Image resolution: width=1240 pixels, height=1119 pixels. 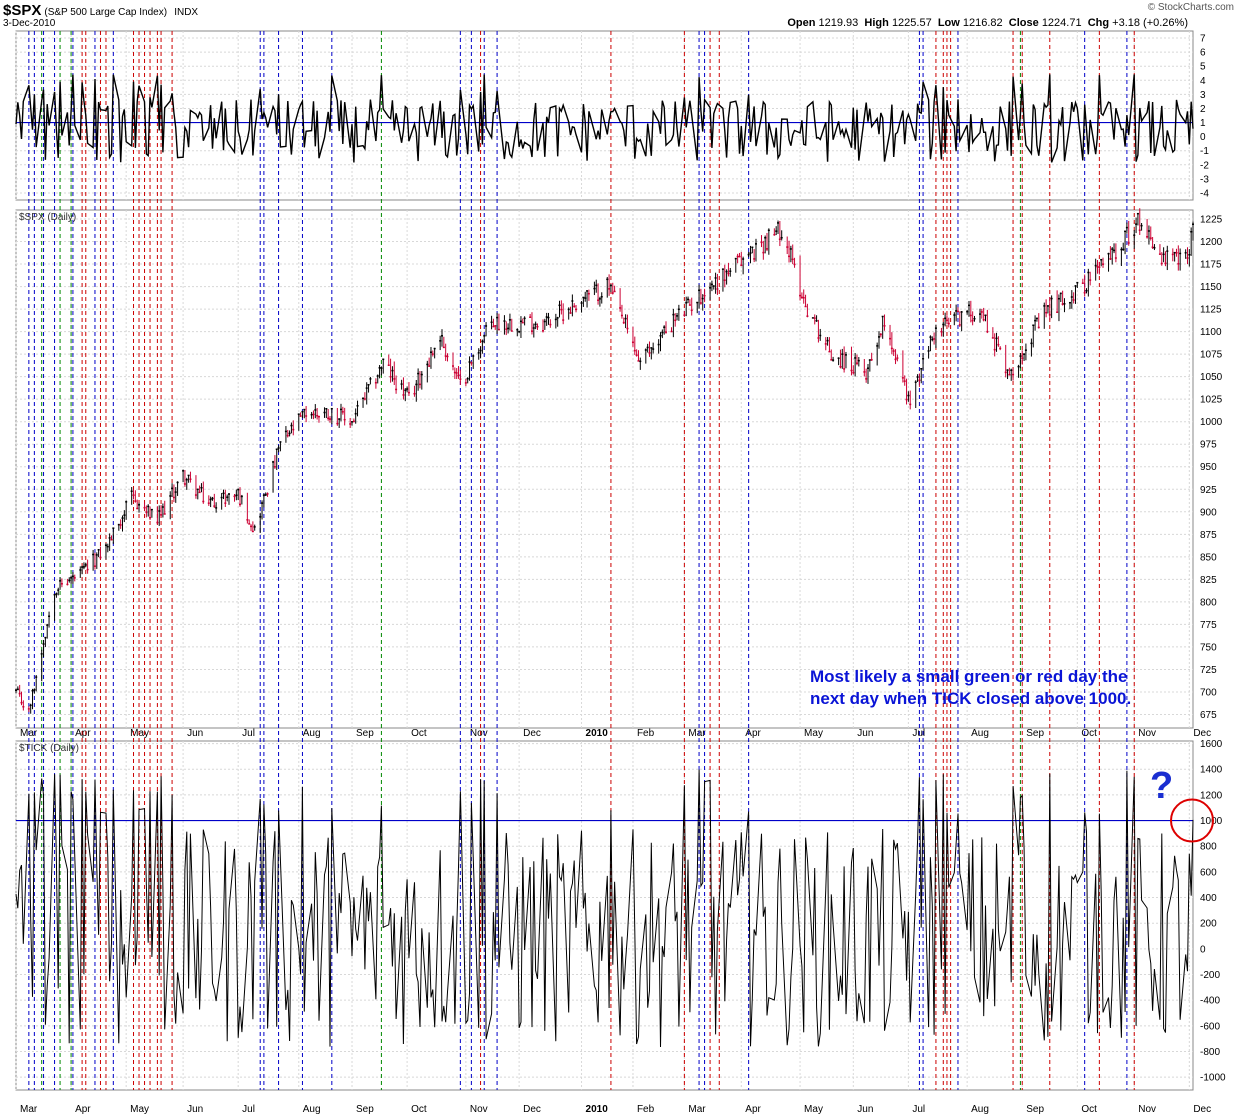 What do you see at coordinates (1208, 512) in the screenshot?
I see `y-tick-label: 900` at bounding box center [1208, 512].